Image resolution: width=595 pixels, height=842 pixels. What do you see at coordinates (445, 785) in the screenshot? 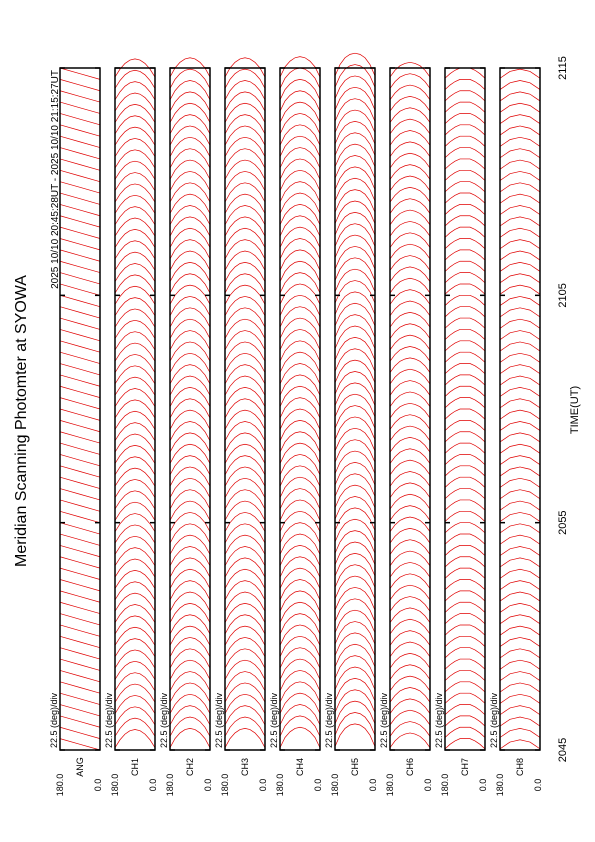
I see `y-tick-label: 180.0` at bounding box center [445, 785].